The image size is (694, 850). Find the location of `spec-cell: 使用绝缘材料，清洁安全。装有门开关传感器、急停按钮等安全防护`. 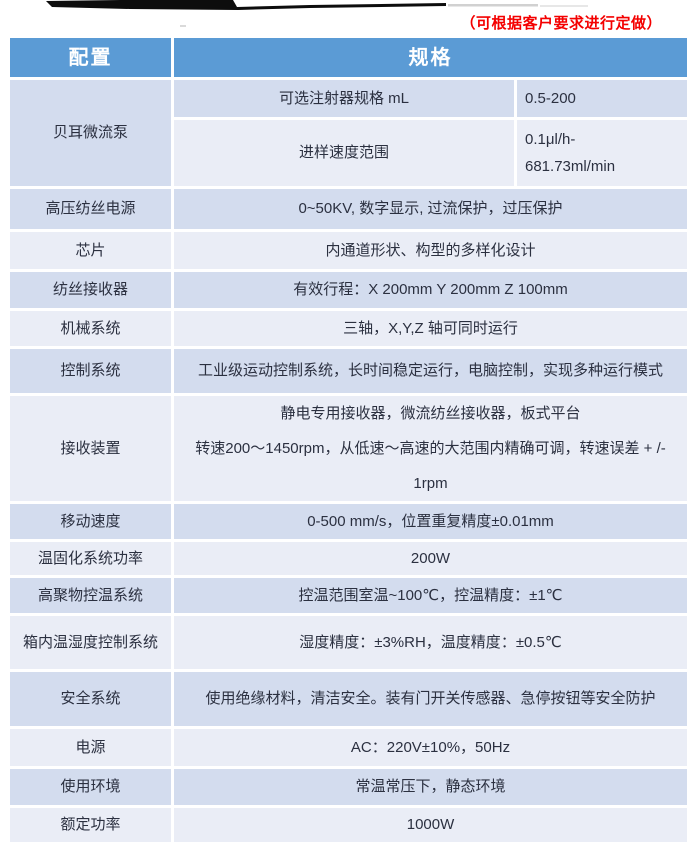

spec-cell: 使用绝缘材料，清洁安全。装有门开关传感器、急停按钮等安全防护 is located at coordinates (430, 699).